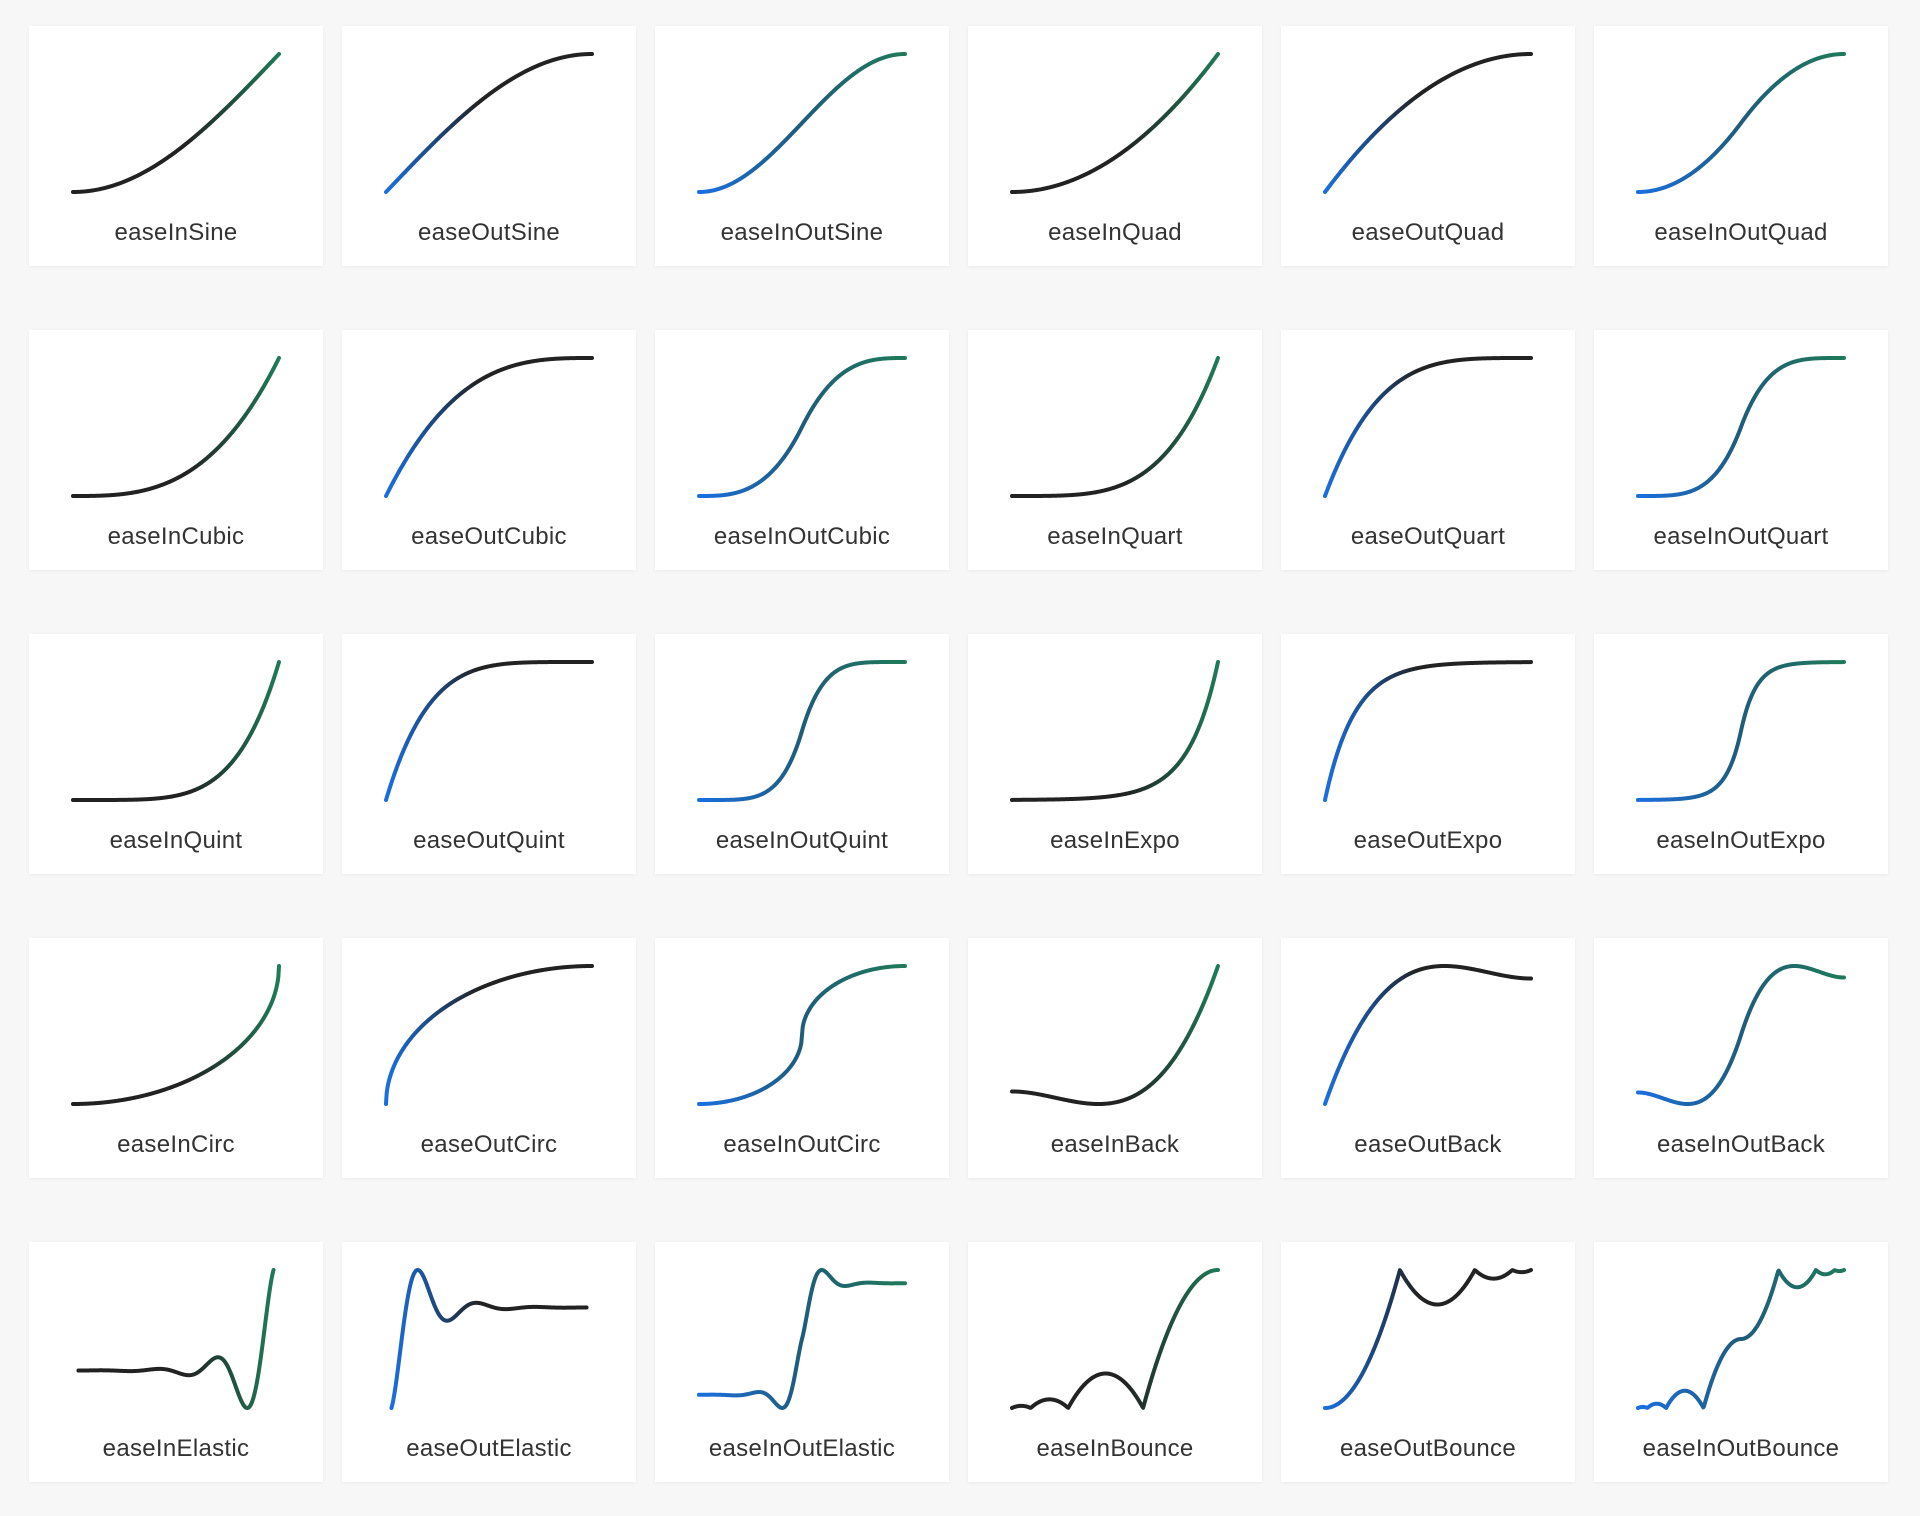  I want to click on easing-label: easeInQuad, so click(1115, 232).